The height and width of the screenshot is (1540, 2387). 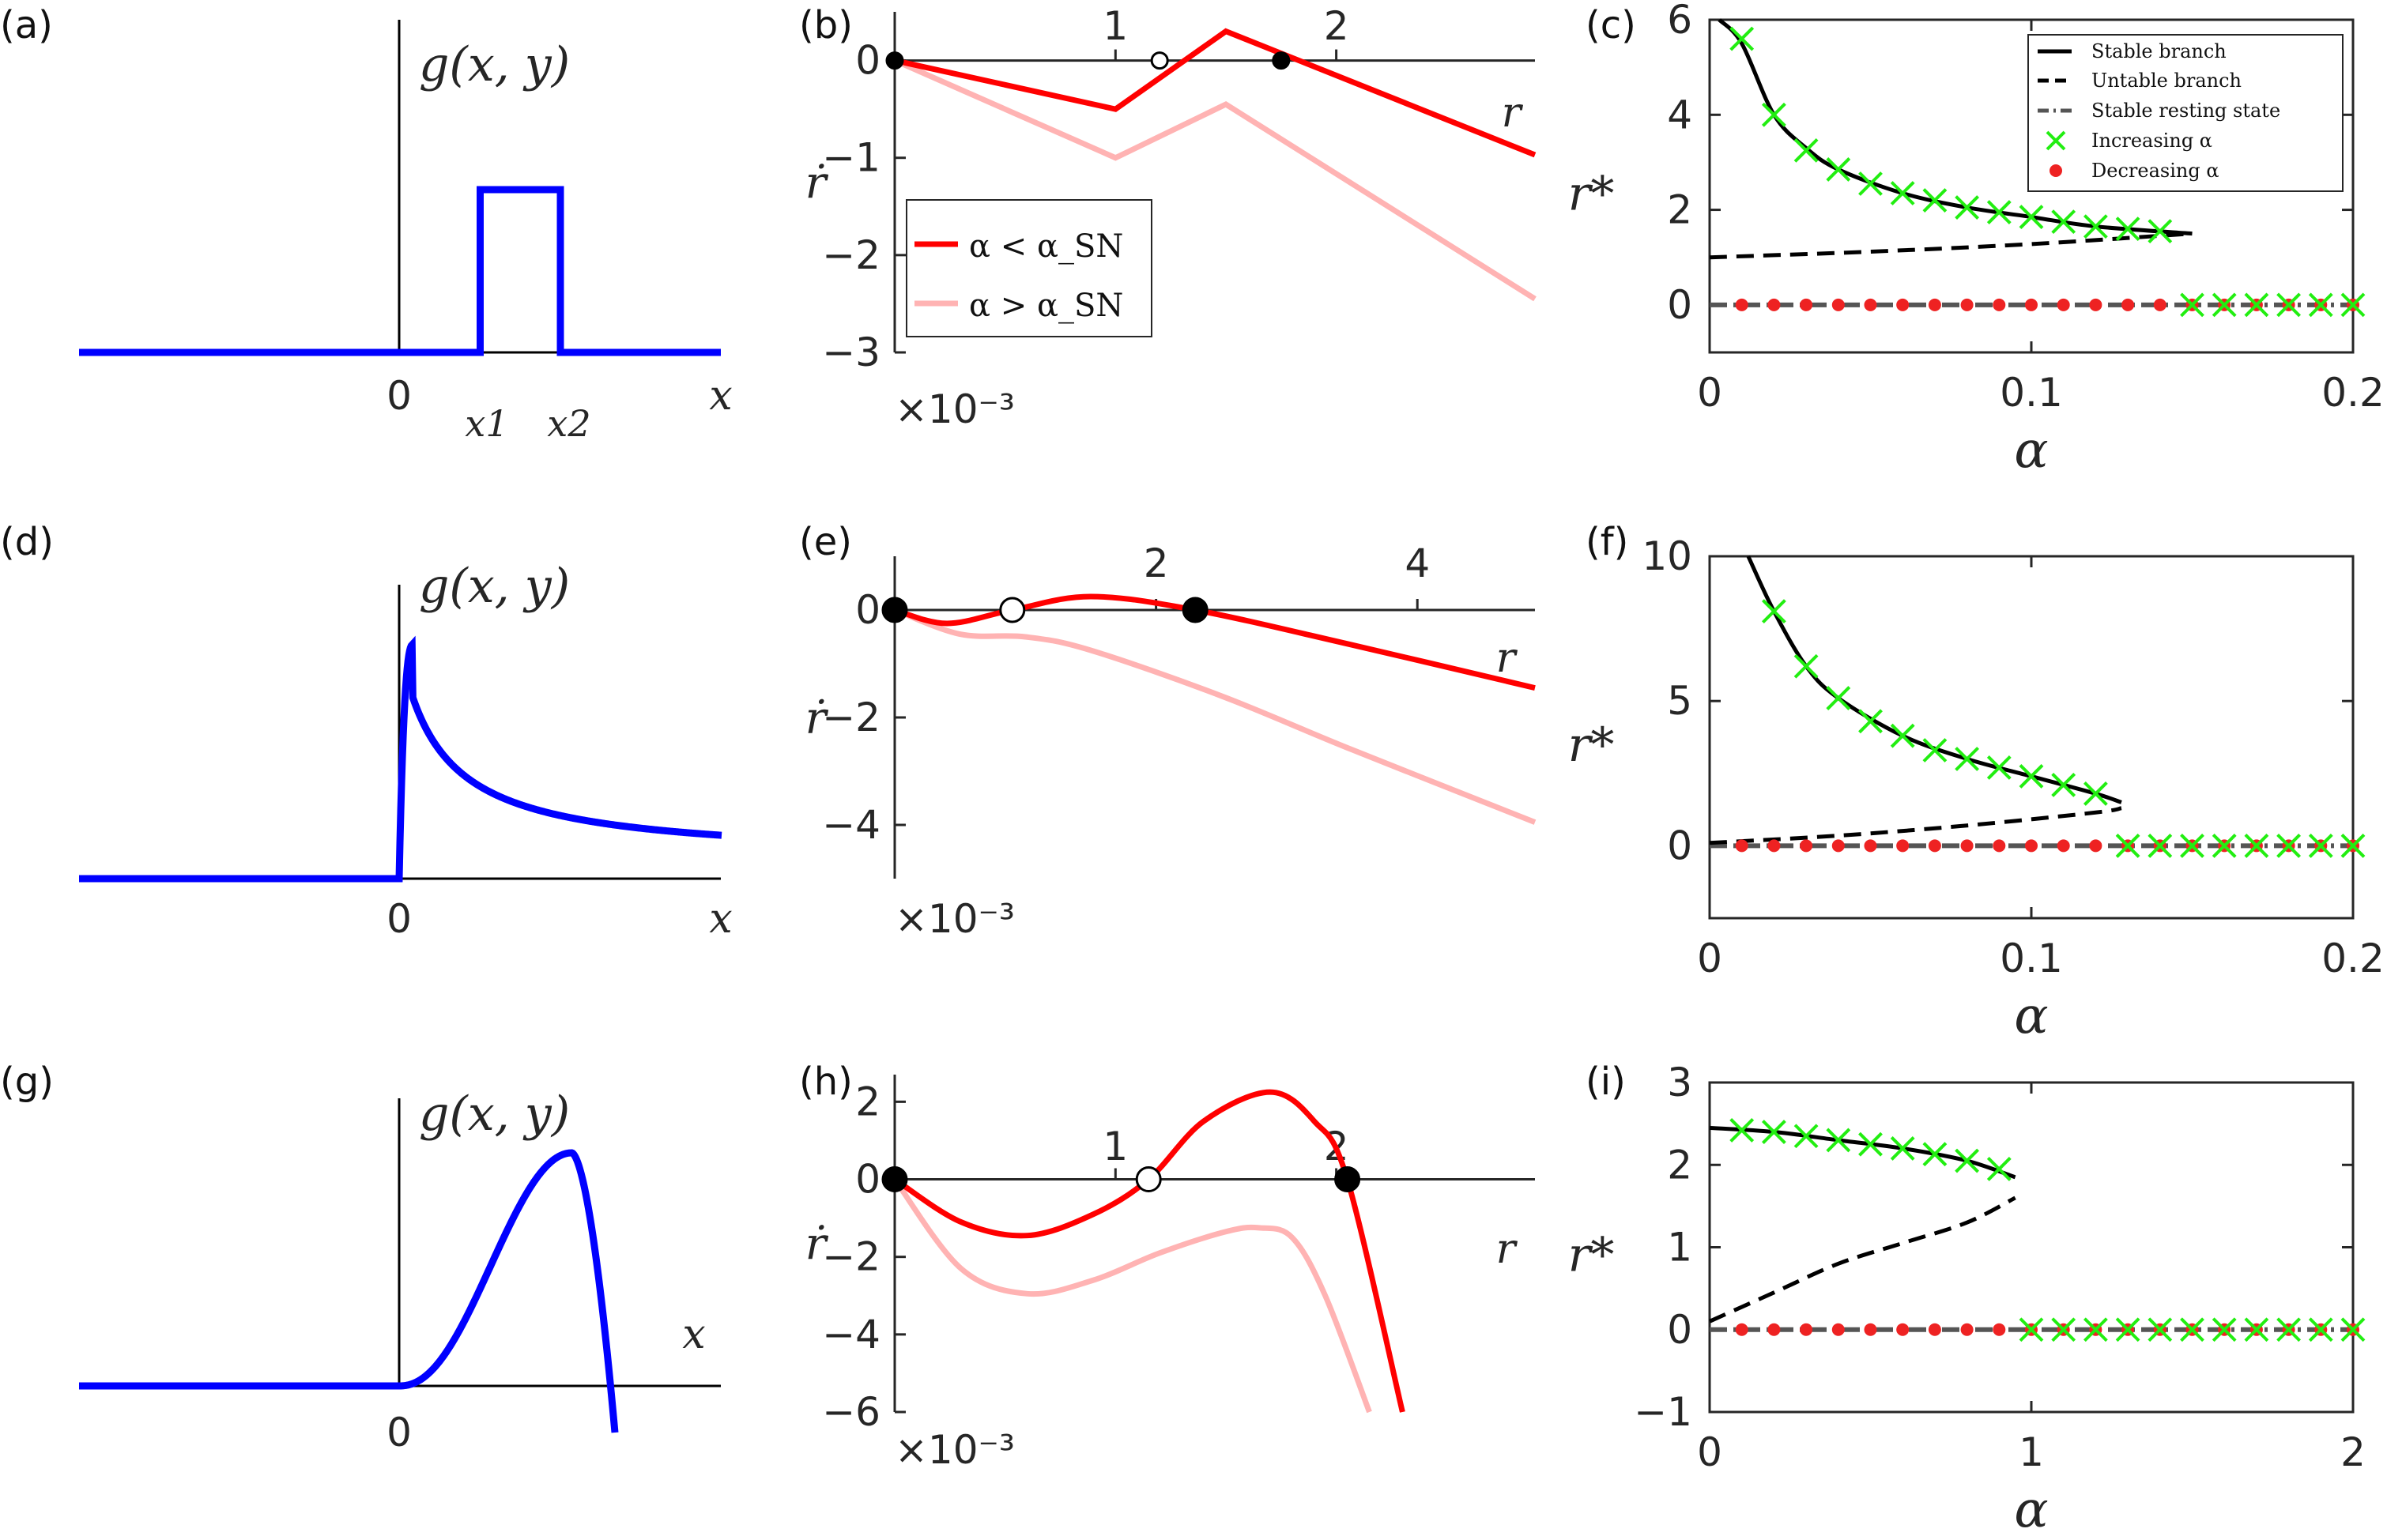 I want to click on plot-frame-i, so click(x=2031, y=1247).